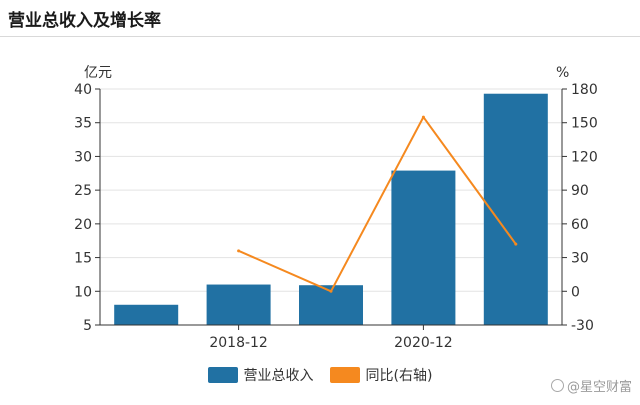  Describe the element at coordinates (580, 191) in the screenshot. I see `y-right-tick-label: 90` at that location.